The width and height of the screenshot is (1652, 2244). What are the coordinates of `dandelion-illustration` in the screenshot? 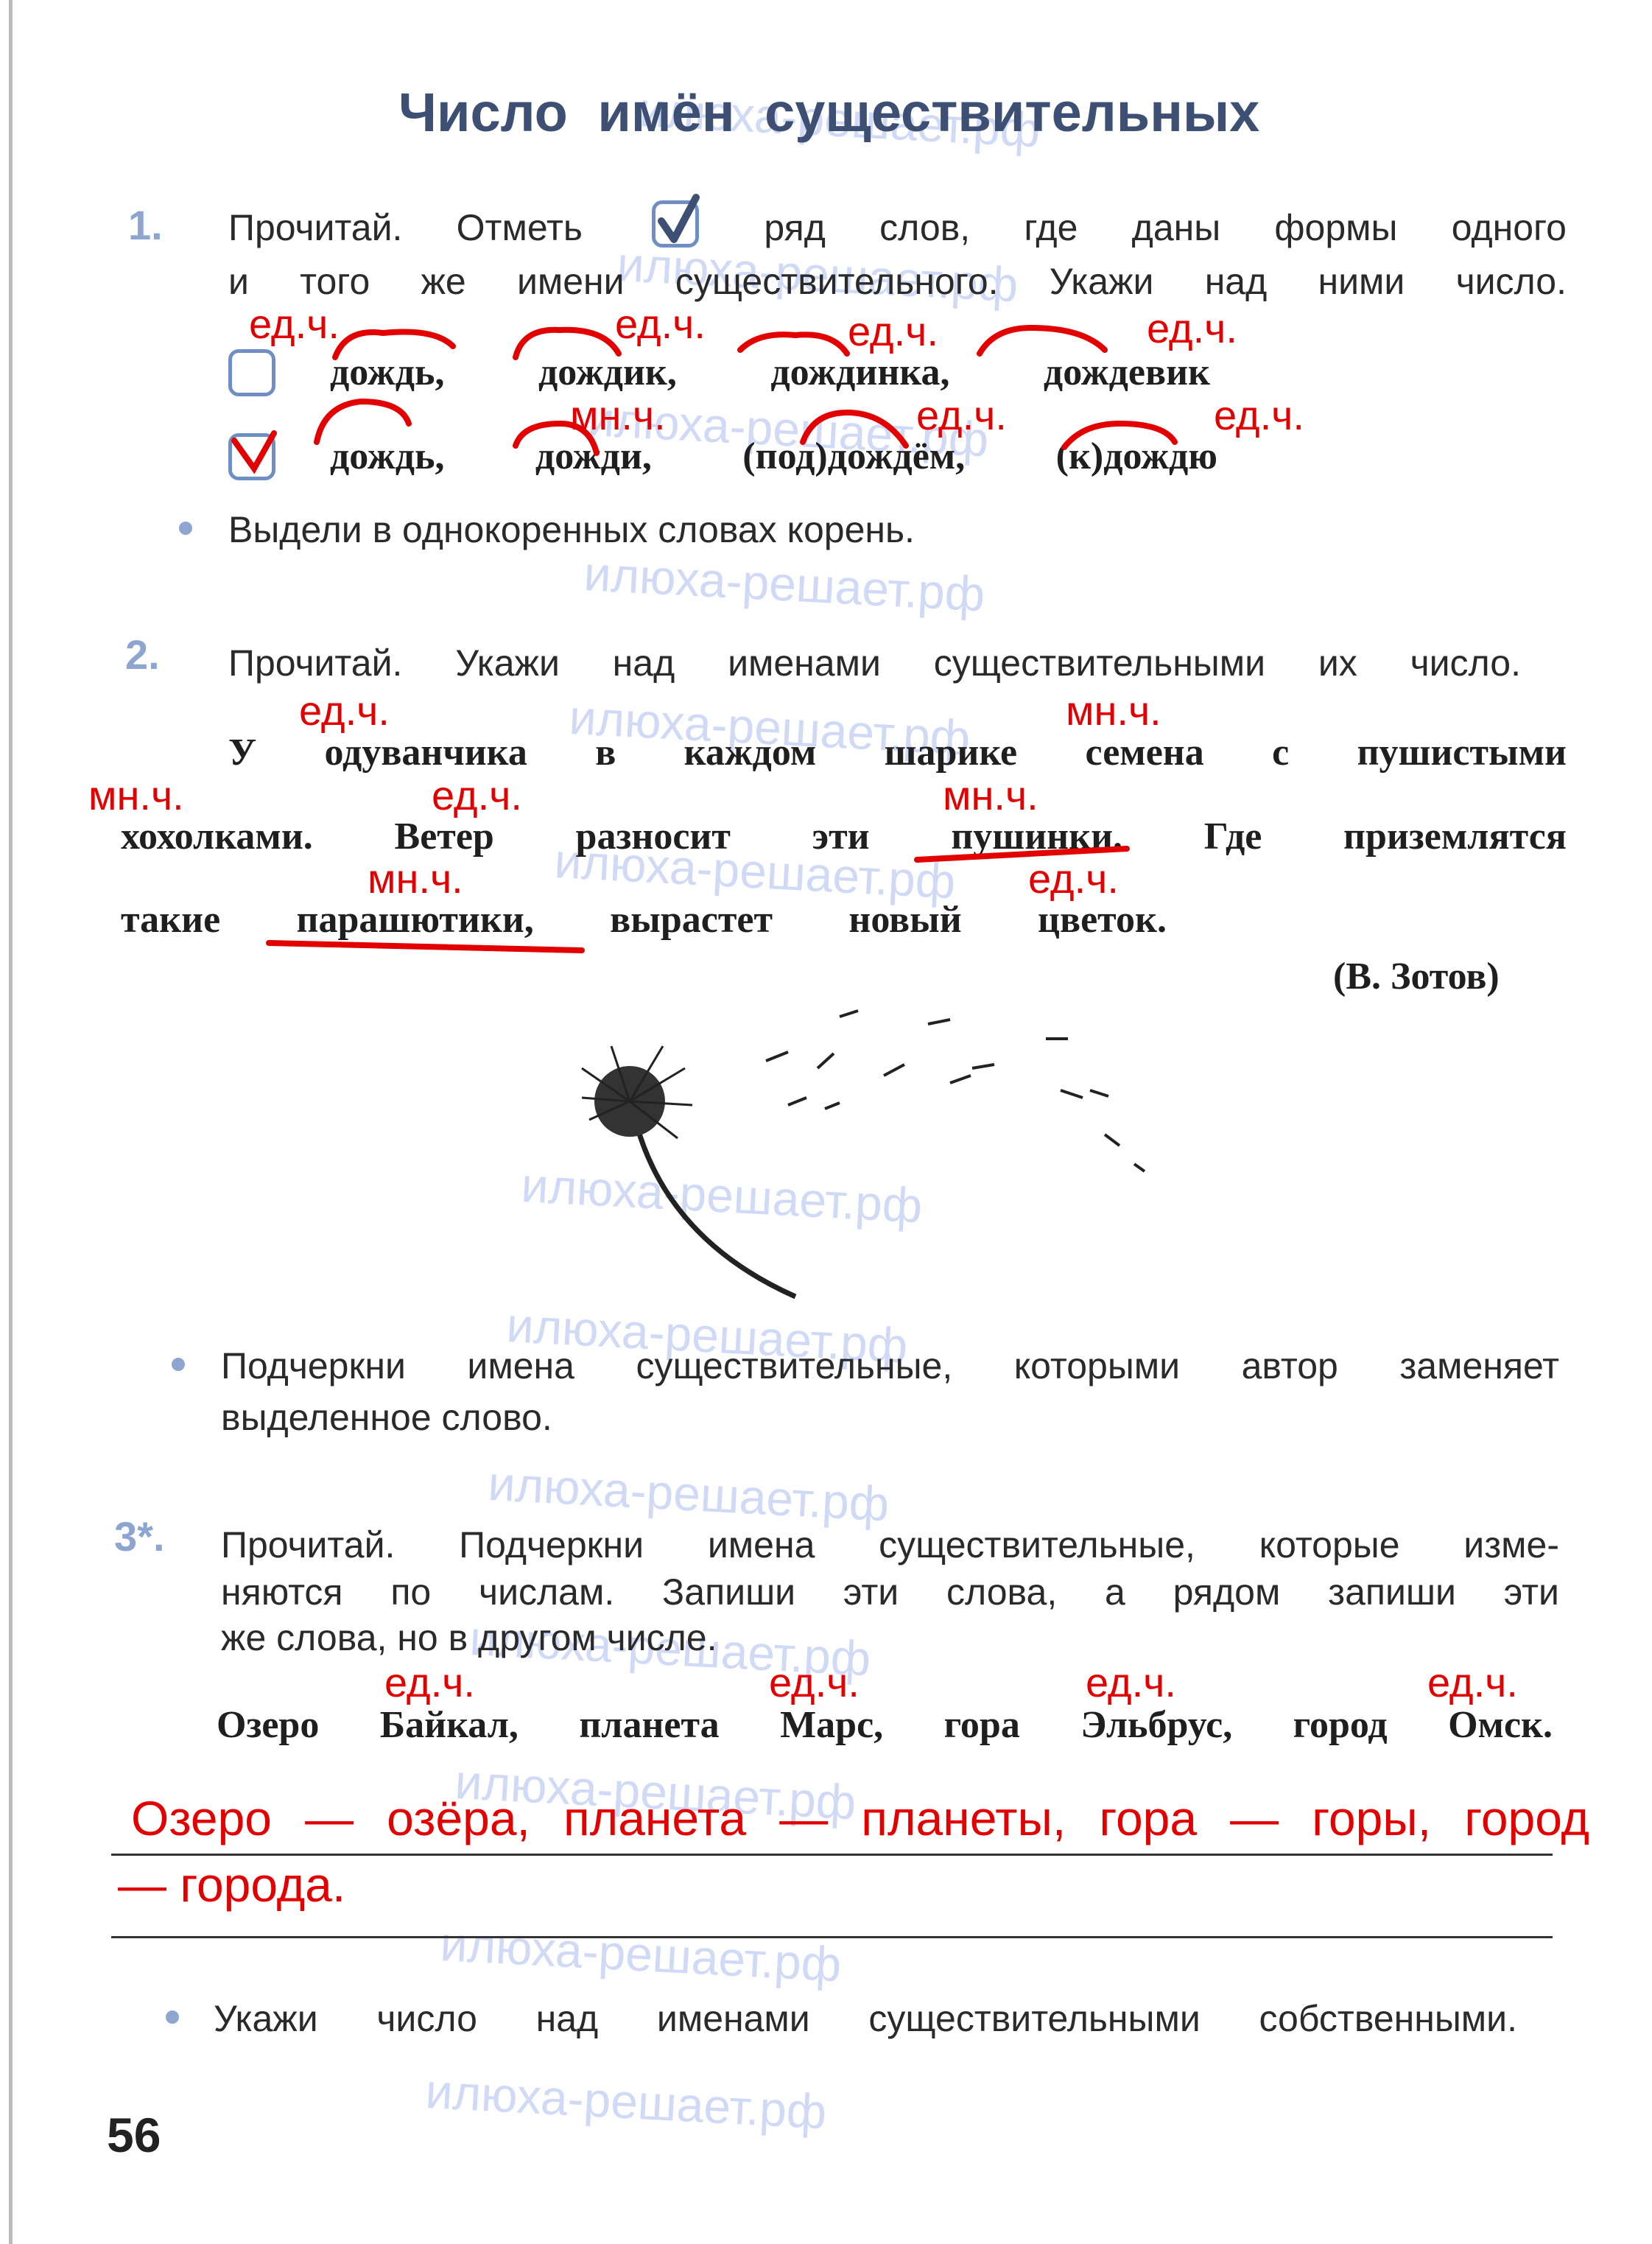 It's located at (863, 1155).